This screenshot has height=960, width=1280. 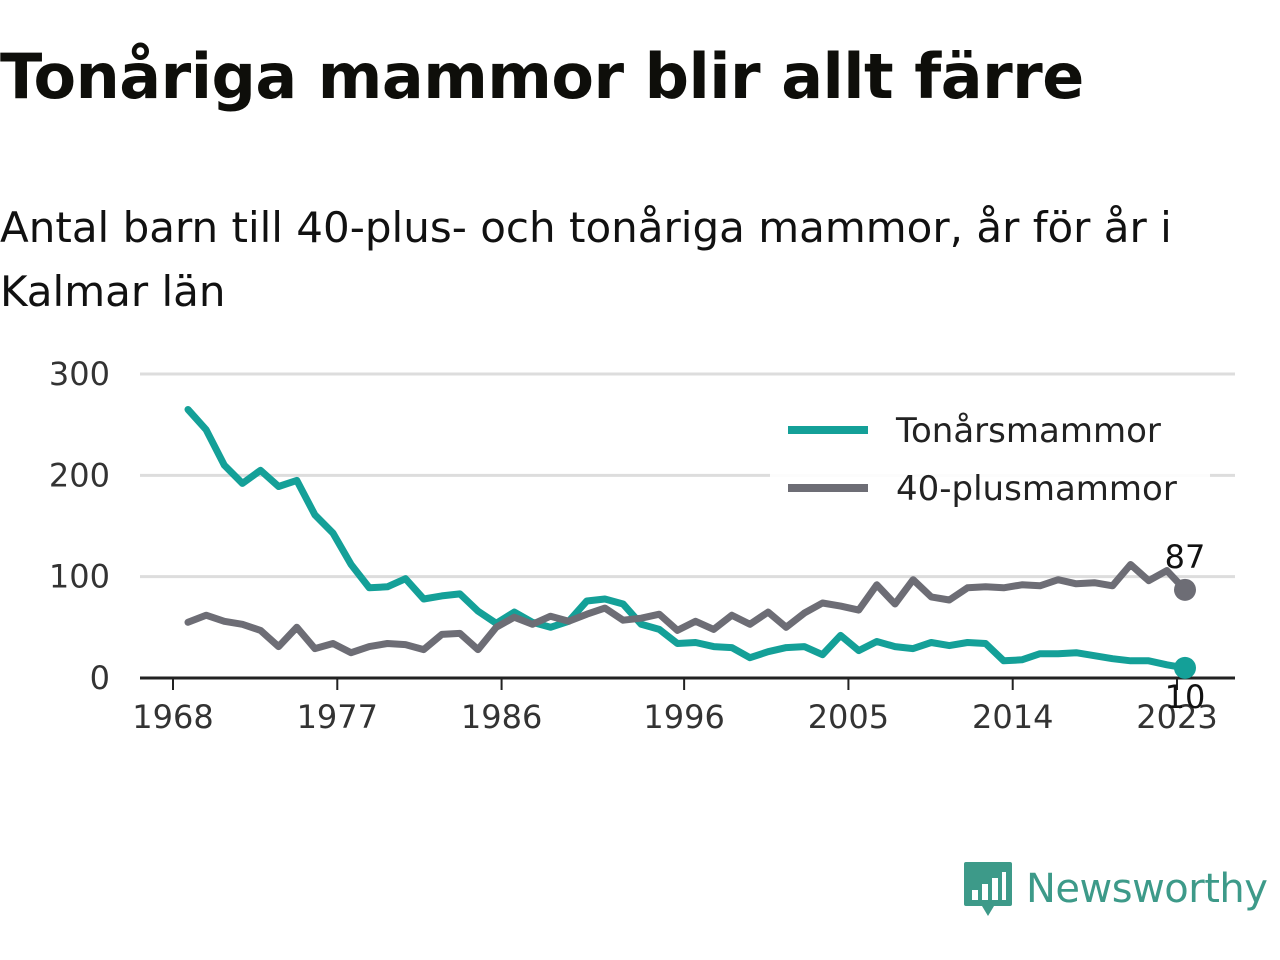 What do you see at coordinates (1185, 627) in the screenshot?
I see `end-markers: 10 87` at bounding box center [1185, 627].